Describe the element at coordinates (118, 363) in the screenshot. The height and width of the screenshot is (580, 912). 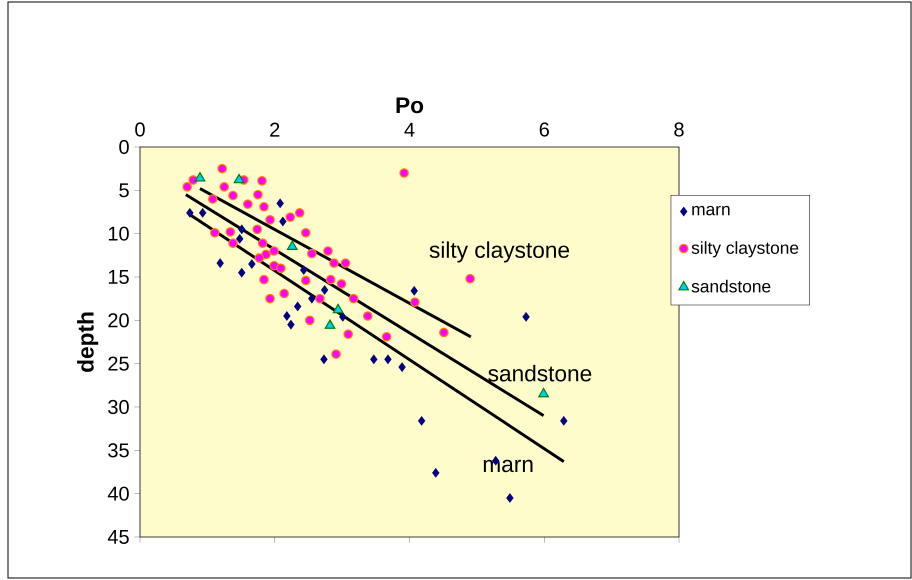
I see `y-tick-label: 25` at that location.